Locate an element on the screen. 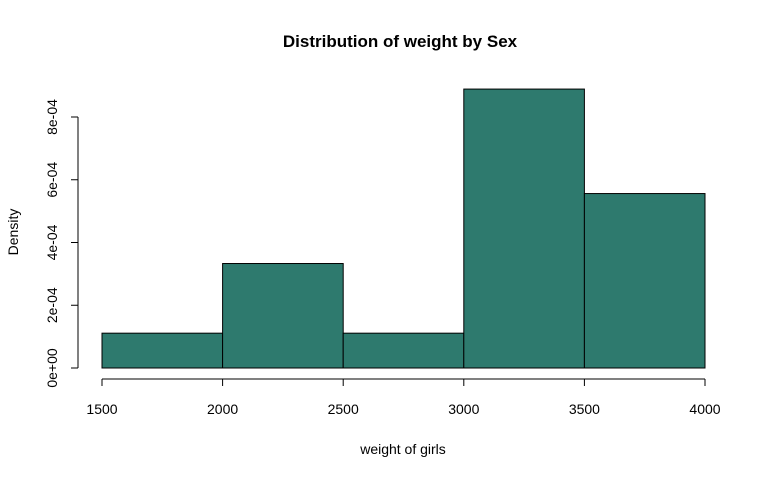  y-tick-label: 8e-04 is located at coordinates (52, 117).